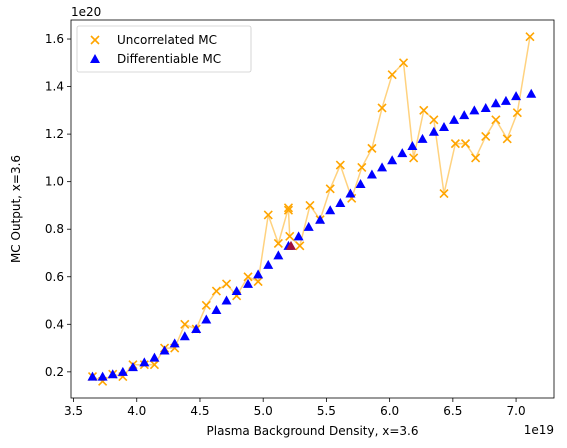 The height and width of the screenshot is (448, 567). I want to click on x-tick-label: 6.0, so click(389, 411).